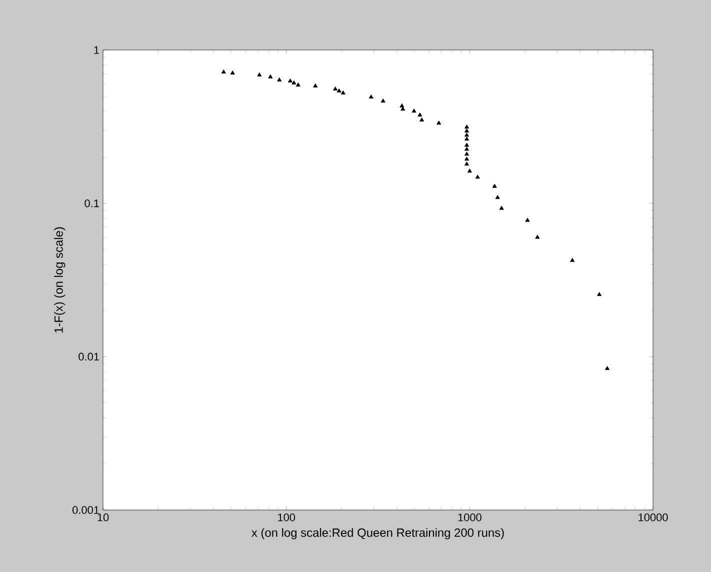 This screenshot has width=711, height=572. Describe the element at coordinates (88, 356) in the screenshot. I see `y-tick-label: 0.01` at that location.